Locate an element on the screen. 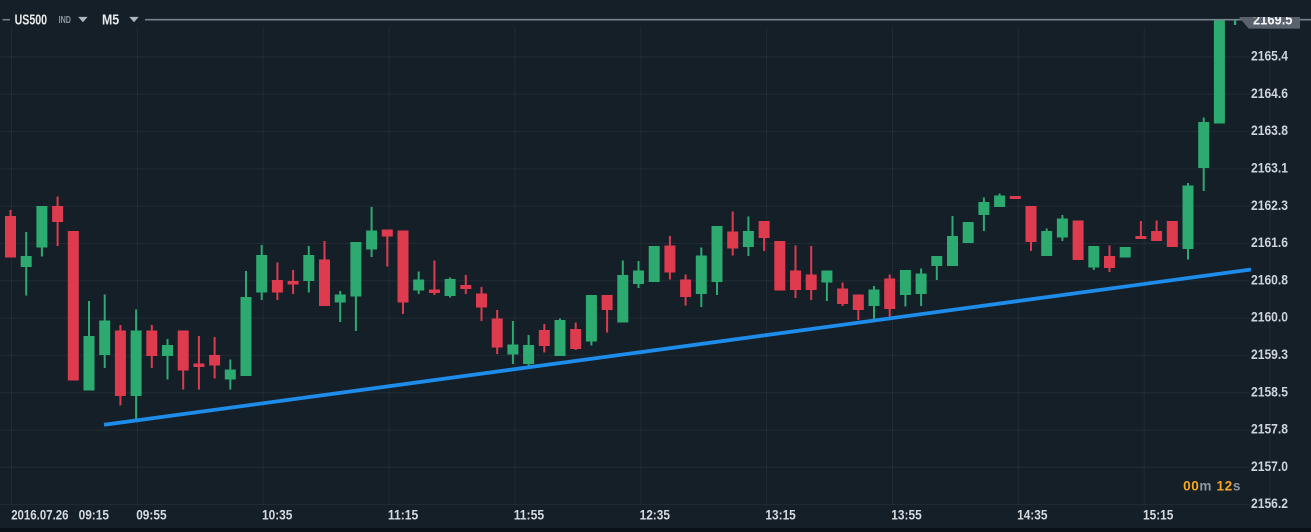 The height and width of the screenshot is (532, 1311). svg-text: 2159.3 is located at coordinates (1269, 354).